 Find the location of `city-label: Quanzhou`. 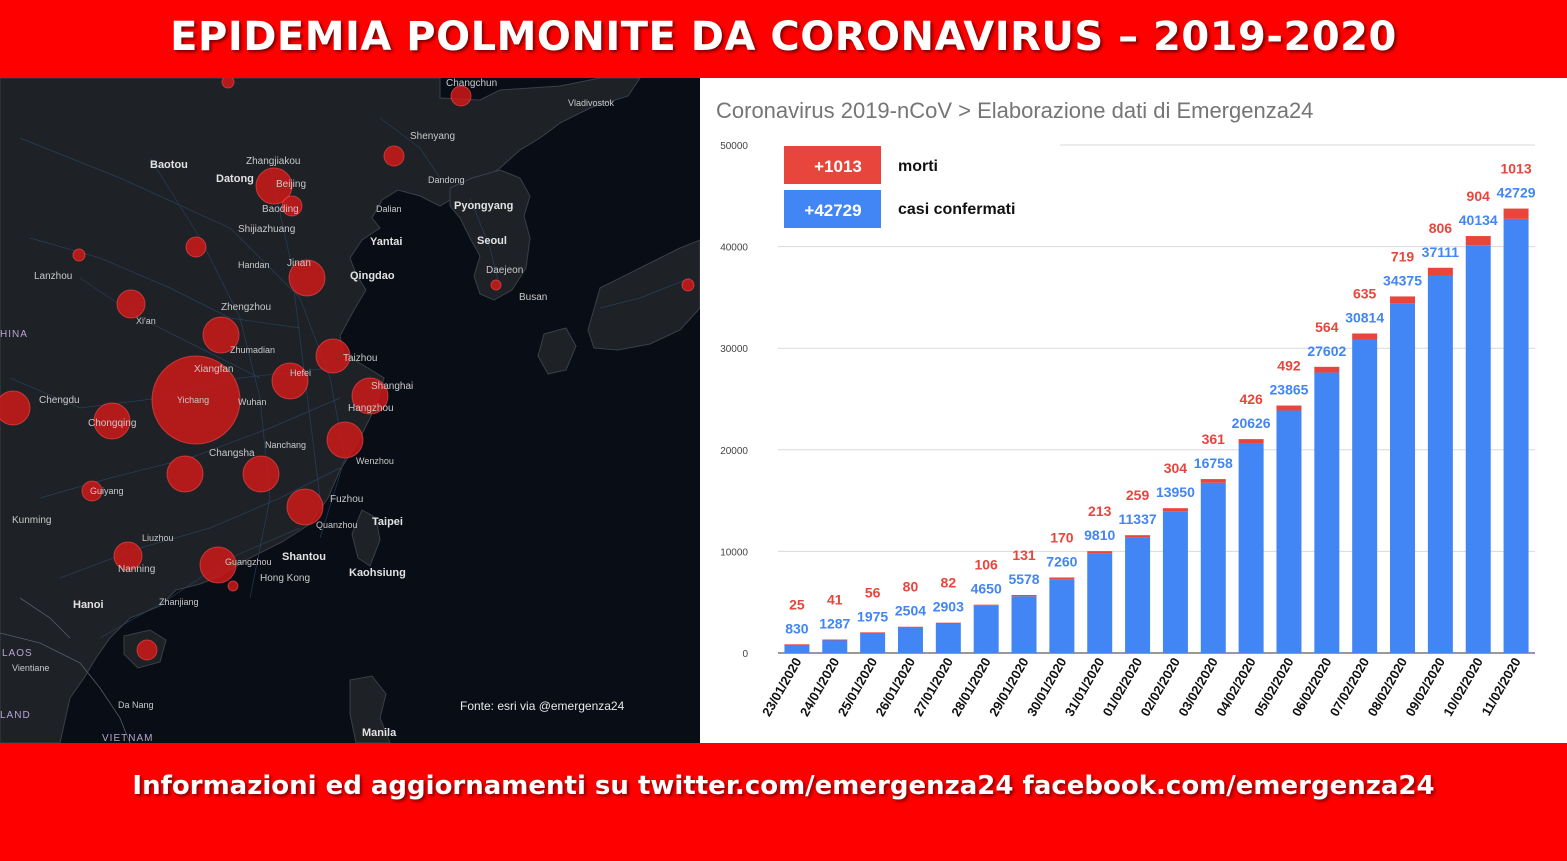

city-label: Quanzhou is located at coordinates (337, 525).